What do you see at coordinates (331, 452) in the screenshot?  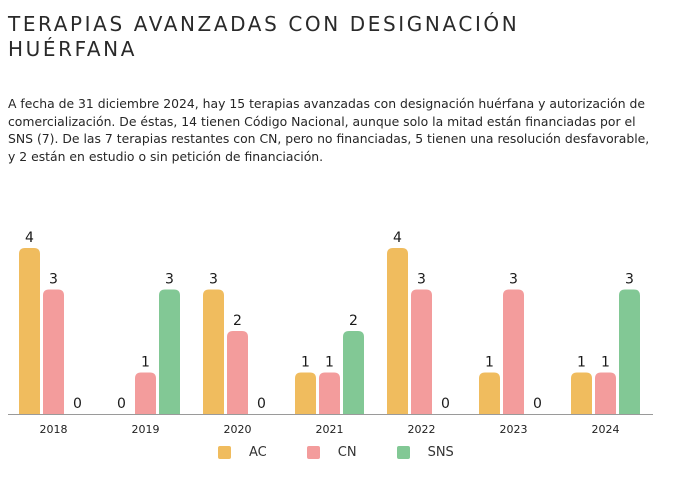 I see `legend-item-cn: CN` at bounding box center [331, 452].